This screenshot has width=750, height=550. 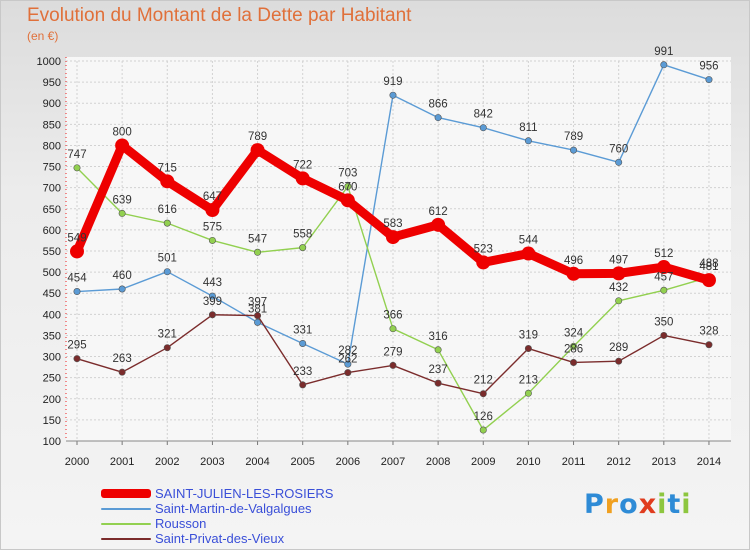 I want to click on logo-letter: t, so click(x=674, y=504).